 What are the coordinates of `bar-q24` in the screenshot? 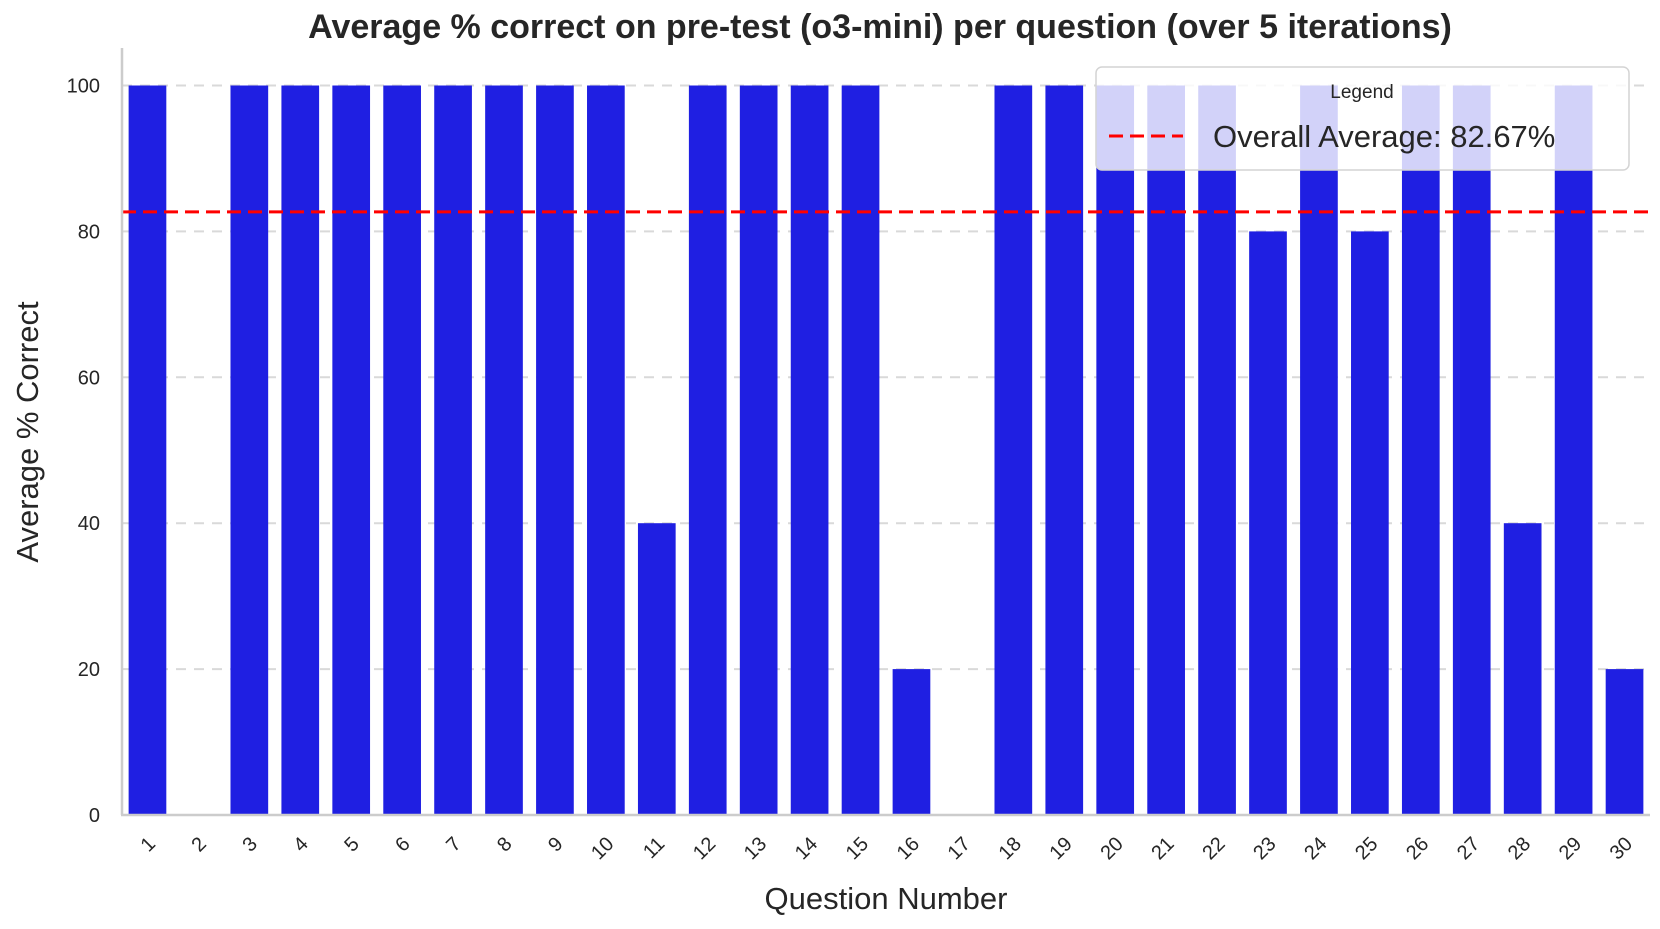 It's located at (1319, 450).